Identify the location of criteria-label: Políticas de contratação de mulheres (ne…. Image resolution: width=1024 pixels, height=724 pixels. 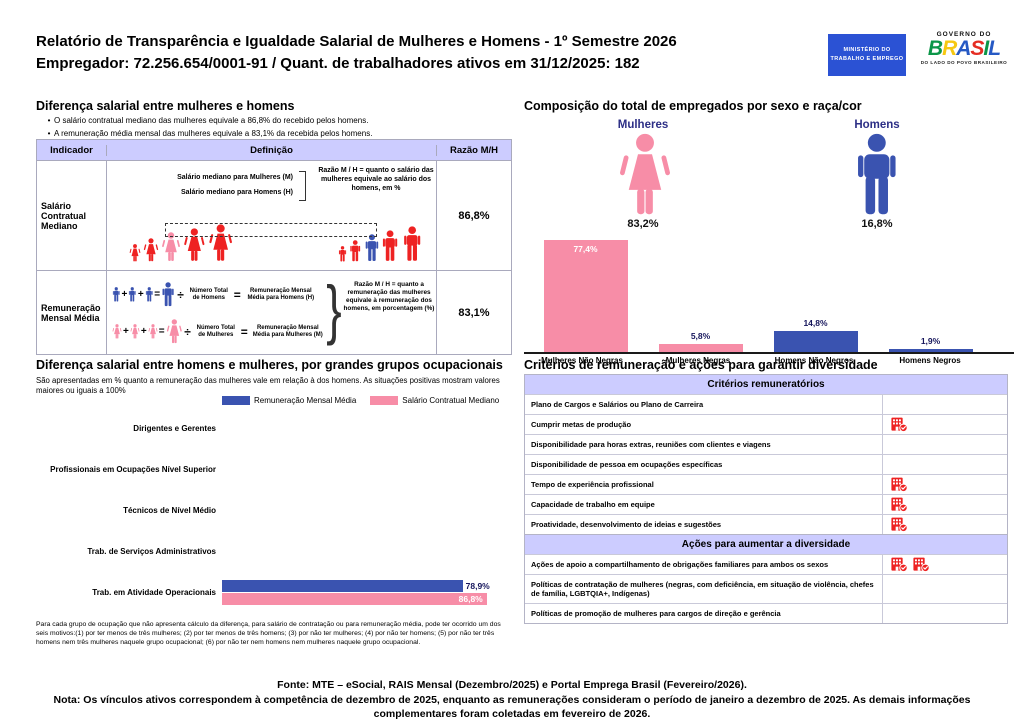
(702, 589).